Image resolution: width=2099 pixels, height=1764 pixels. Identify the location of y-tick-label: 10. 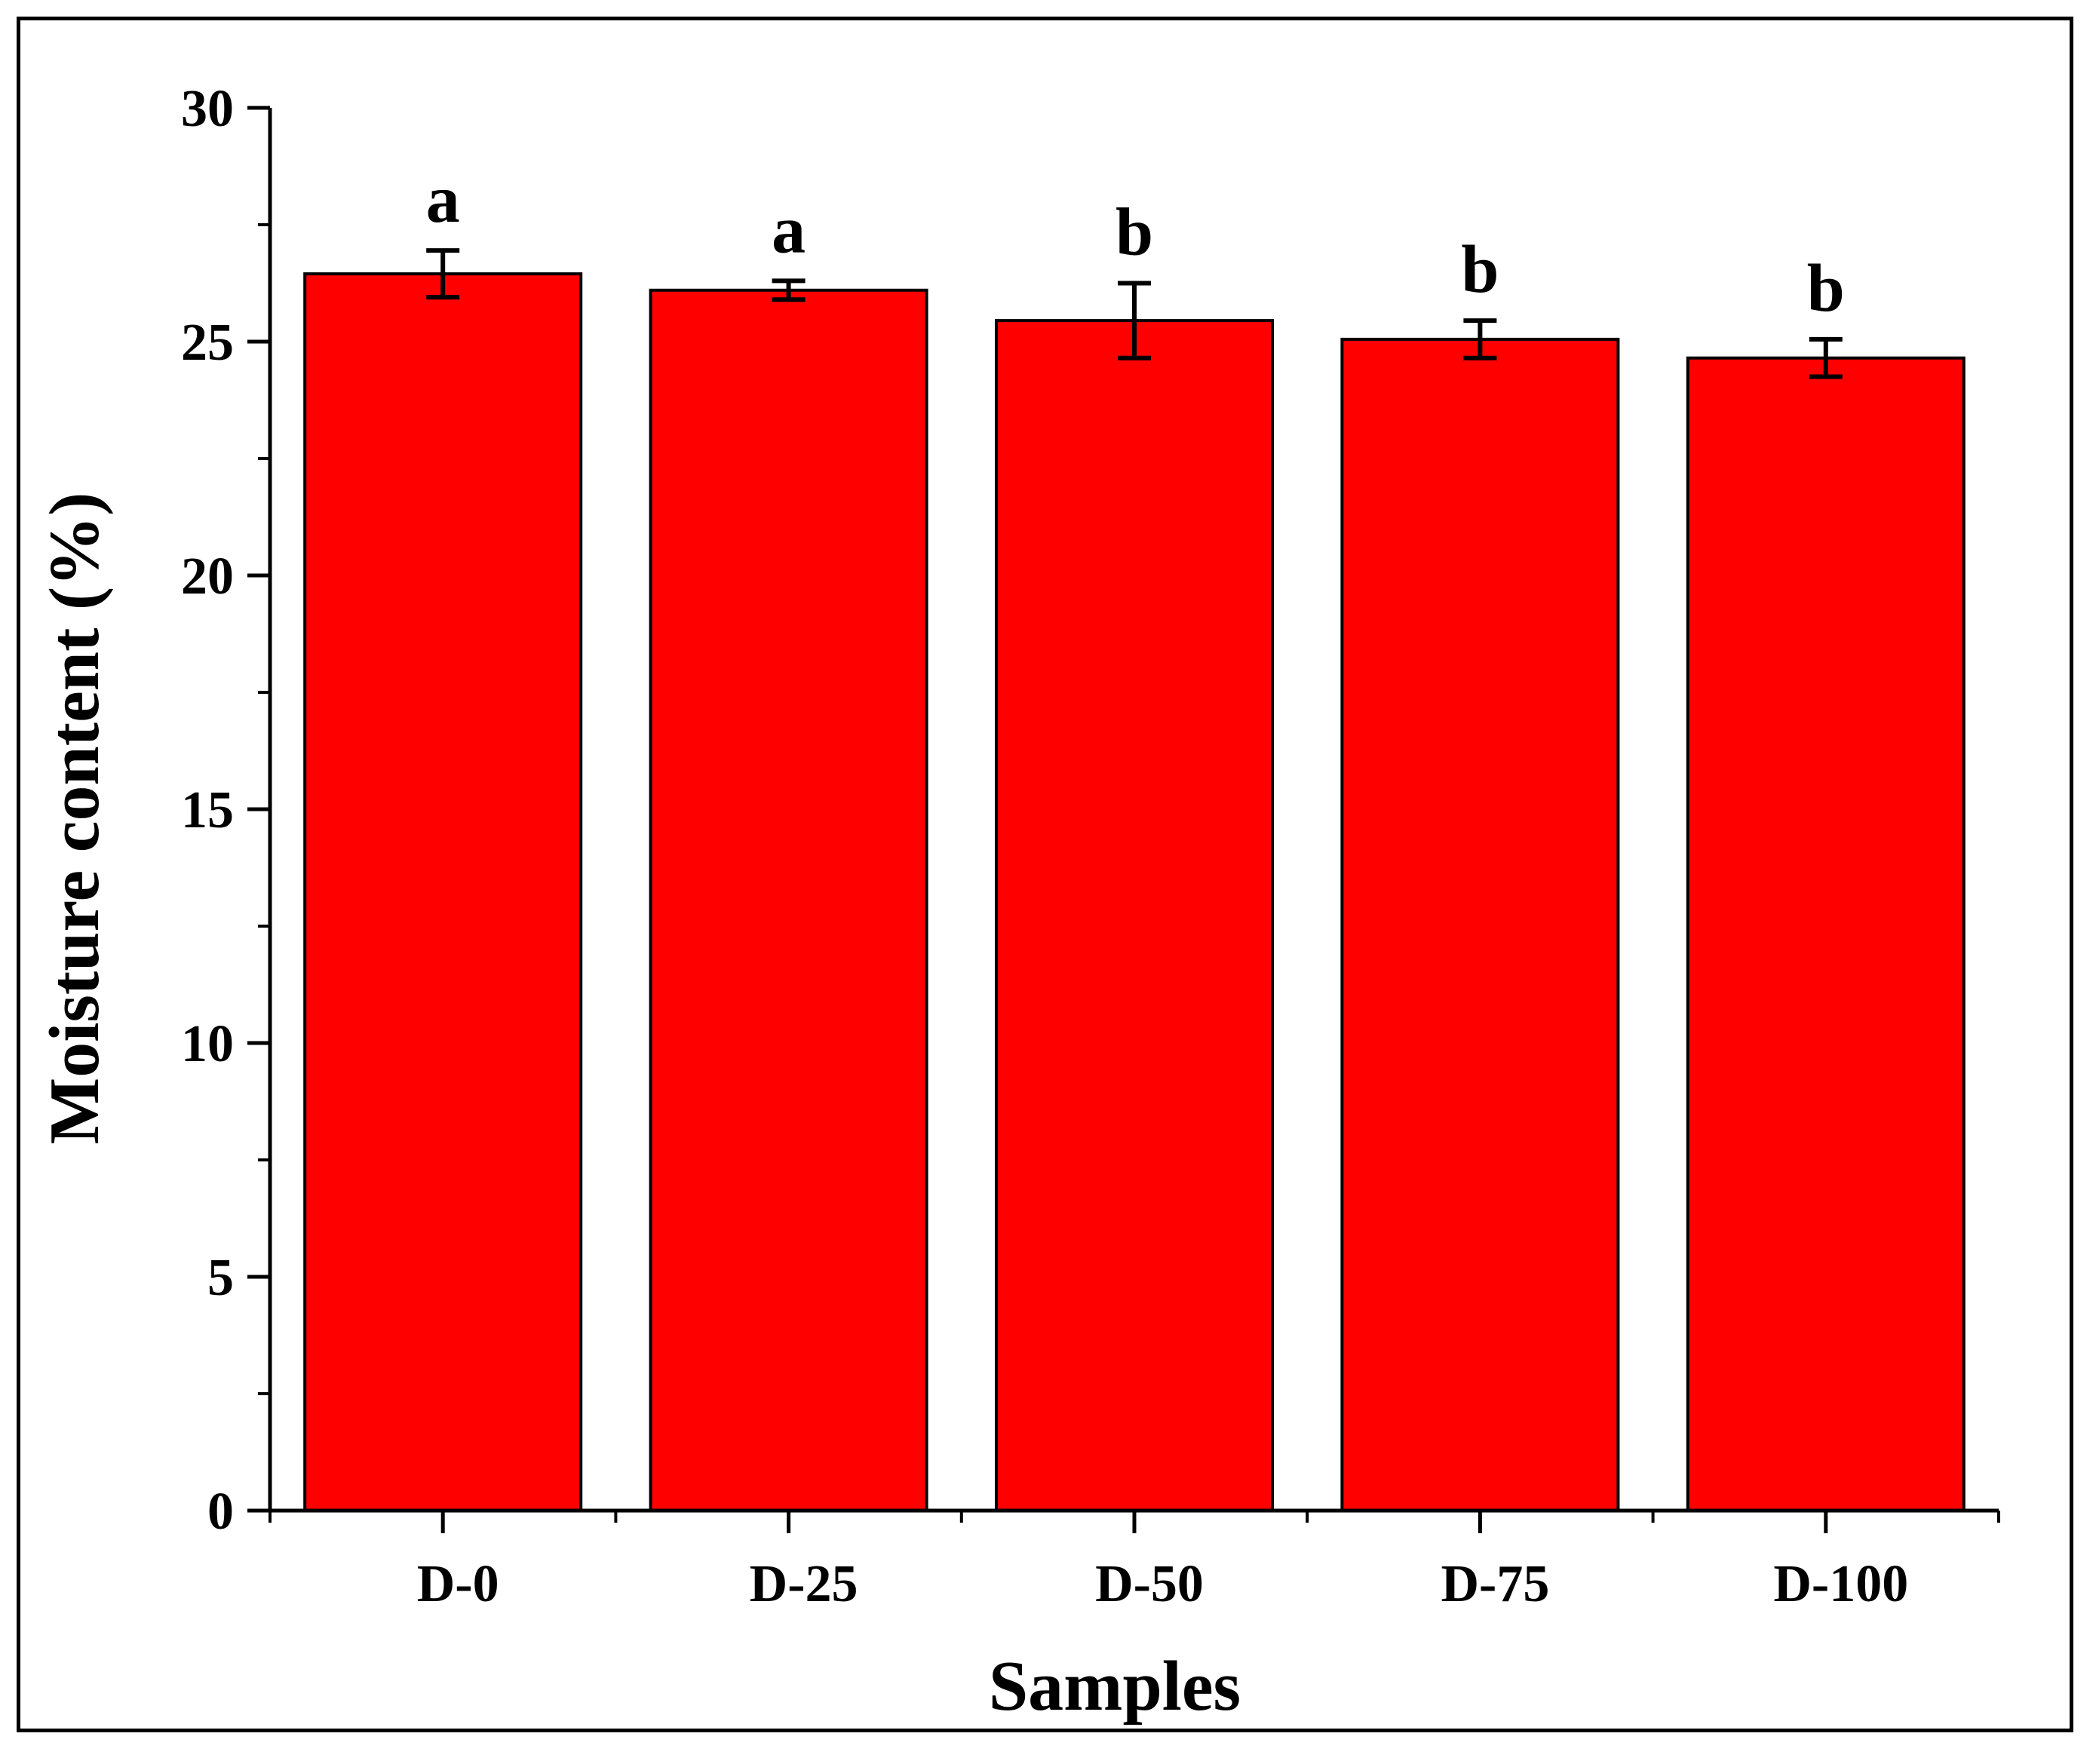
(207, 1044).